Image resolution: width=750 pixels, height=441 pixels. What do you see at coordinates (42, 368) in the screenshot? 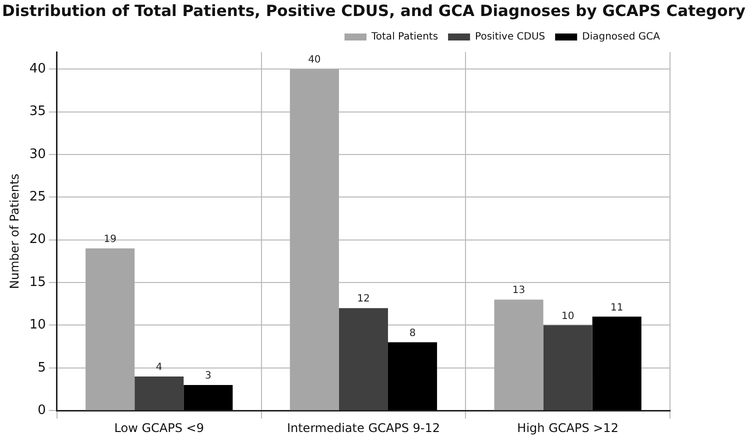
I see `y-tick-label: 5` at bounding box center [42, 368].